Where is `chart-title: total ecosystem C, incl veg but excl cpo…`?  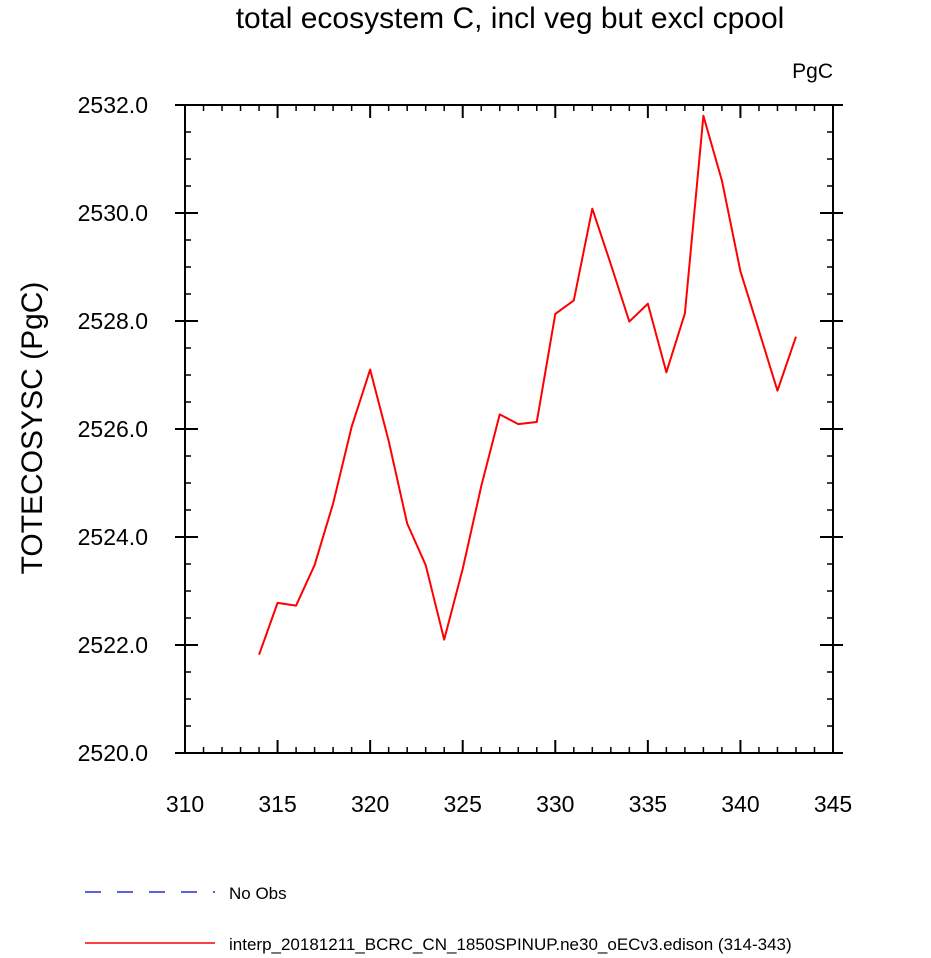
chart-title: total ecosystem C, incl veg but excl cpo… is located at coordinates (510, 18).